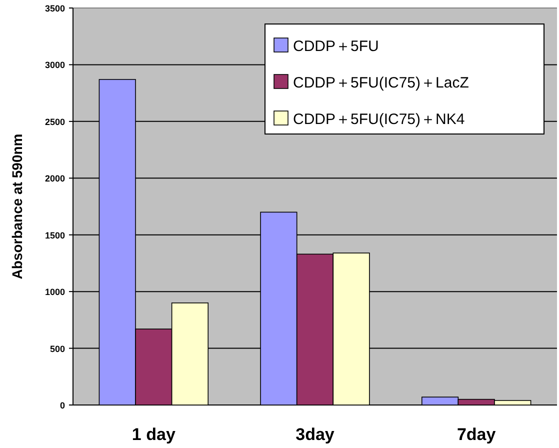 The image size is (559, 448). I want to click on x-tick-label: 3day, so click(315, 434).